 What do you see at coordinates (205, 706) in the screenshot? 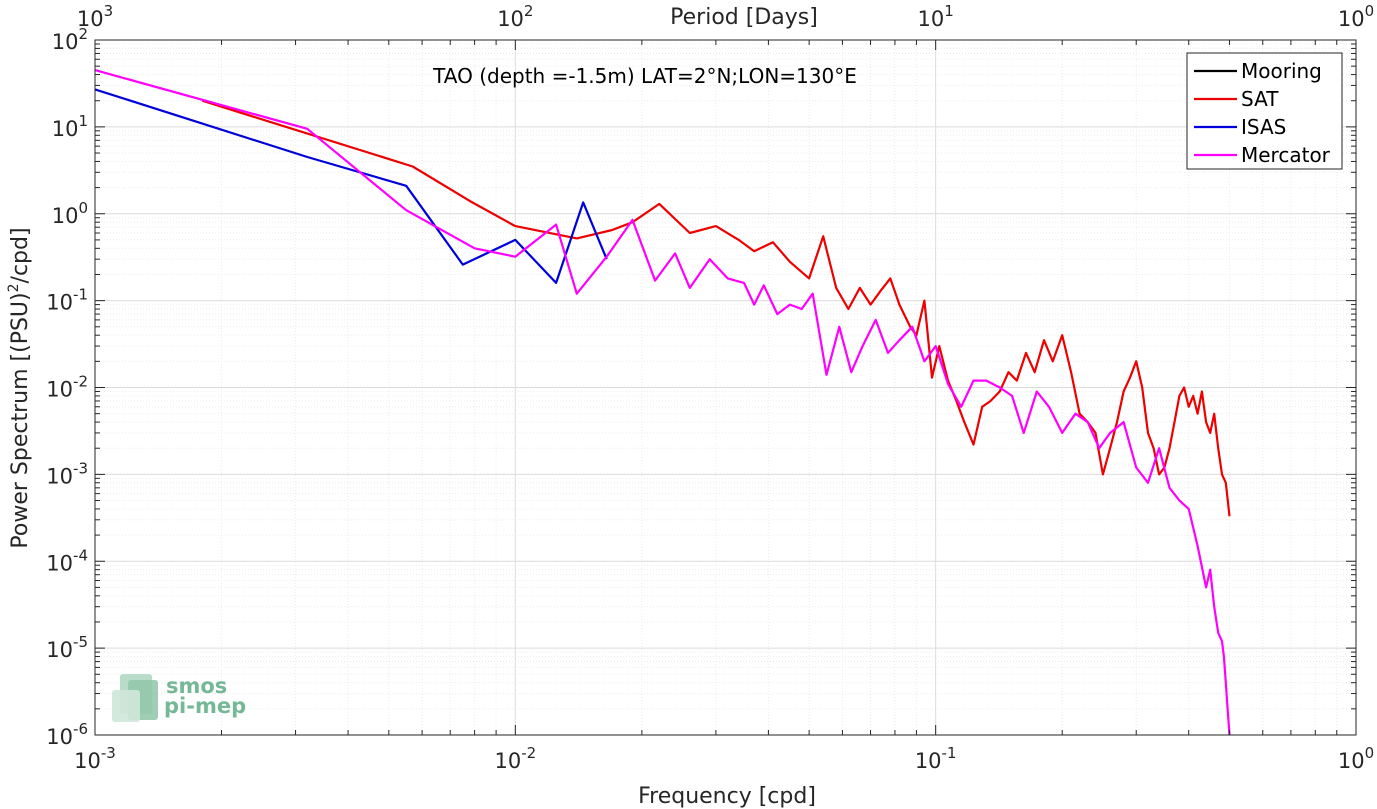
I see `logo-line-2: pi-mep` at bounding box center [205, 706].